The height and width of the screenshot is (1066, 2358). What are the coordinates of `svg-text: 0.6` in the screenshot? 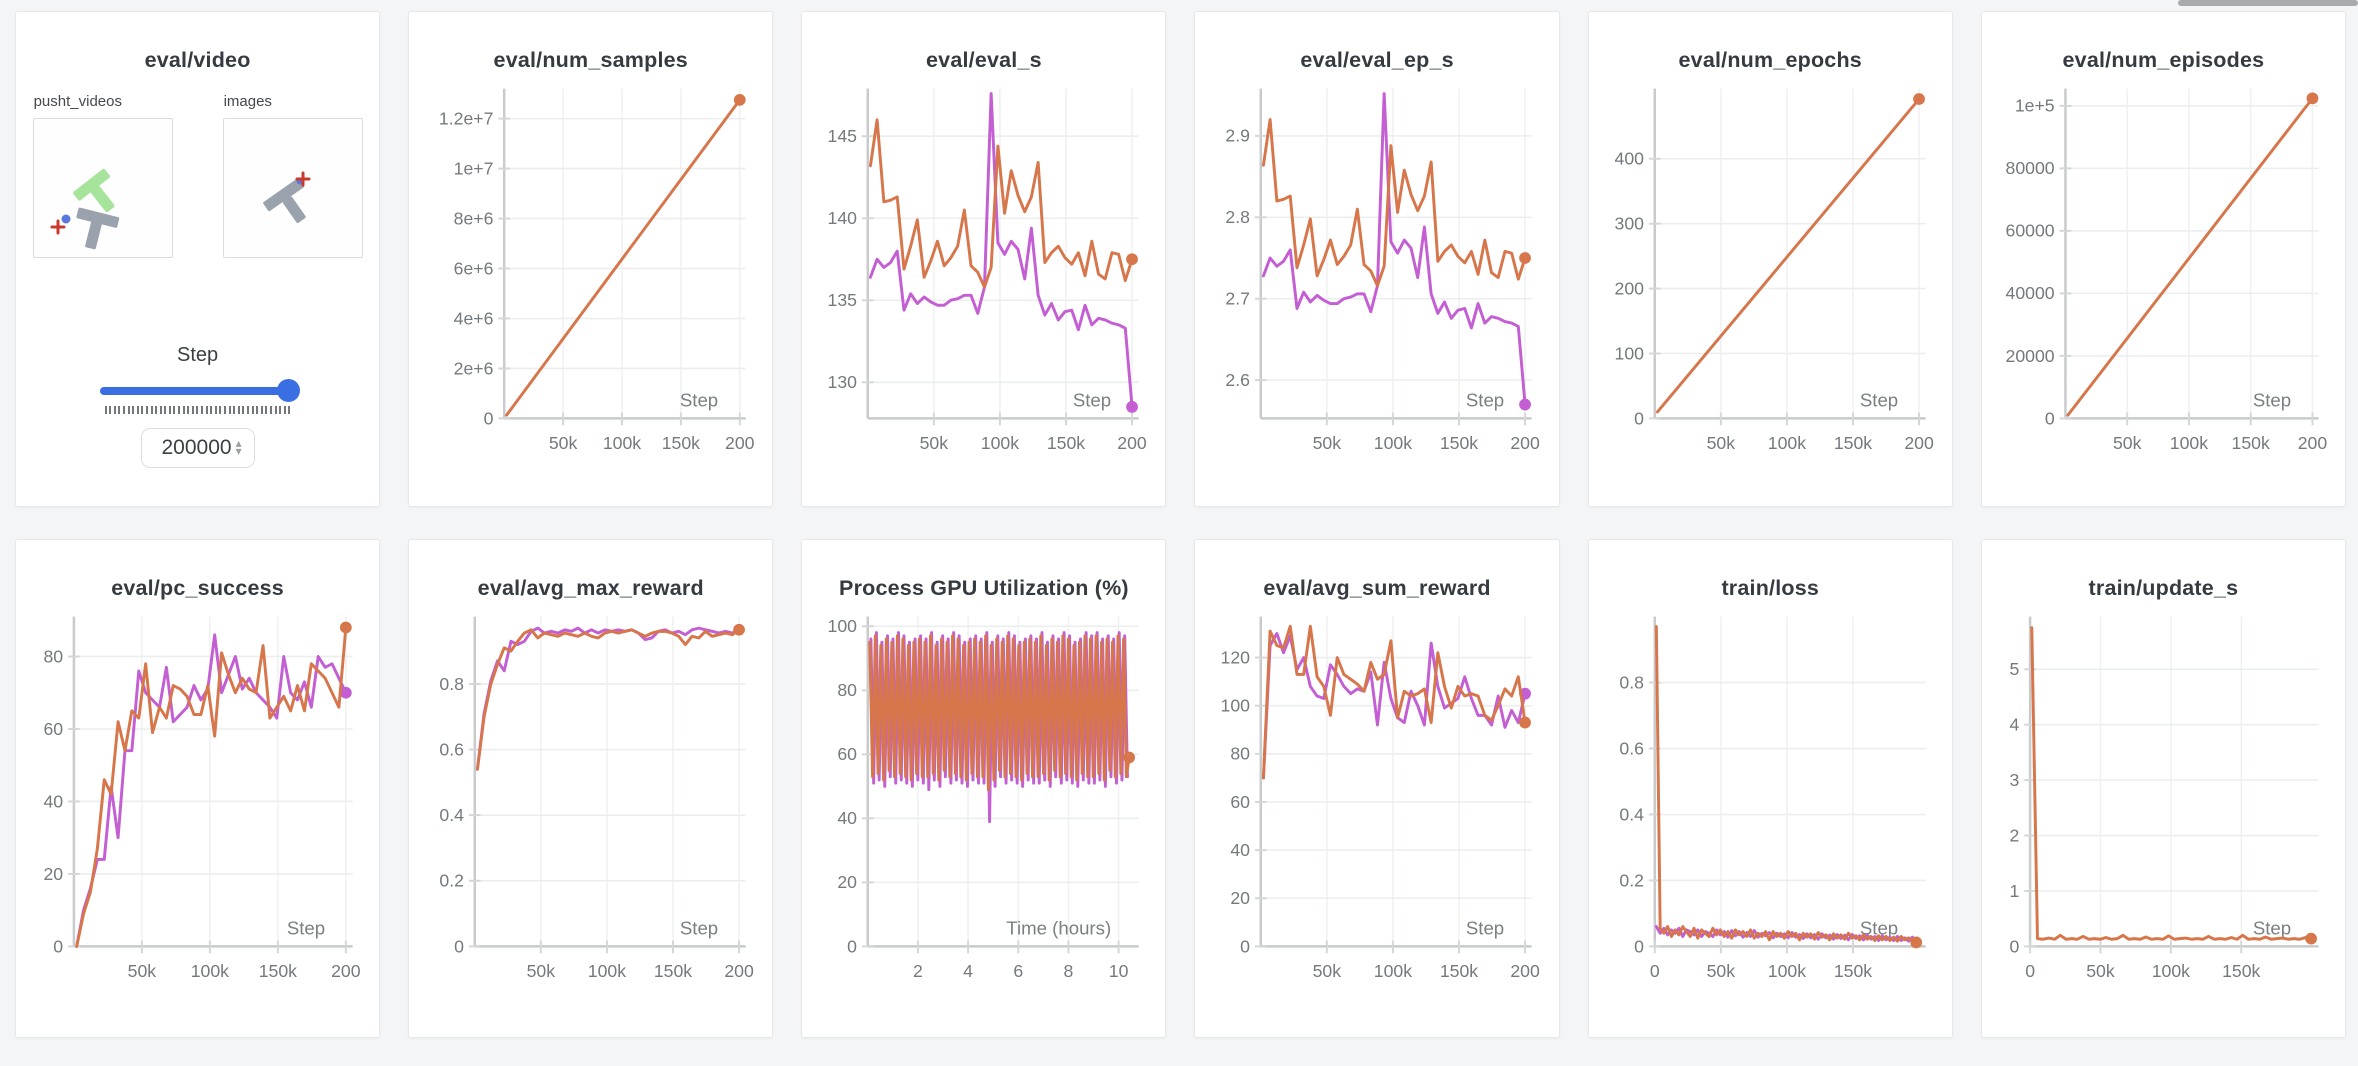 It's located at (1631, 748).